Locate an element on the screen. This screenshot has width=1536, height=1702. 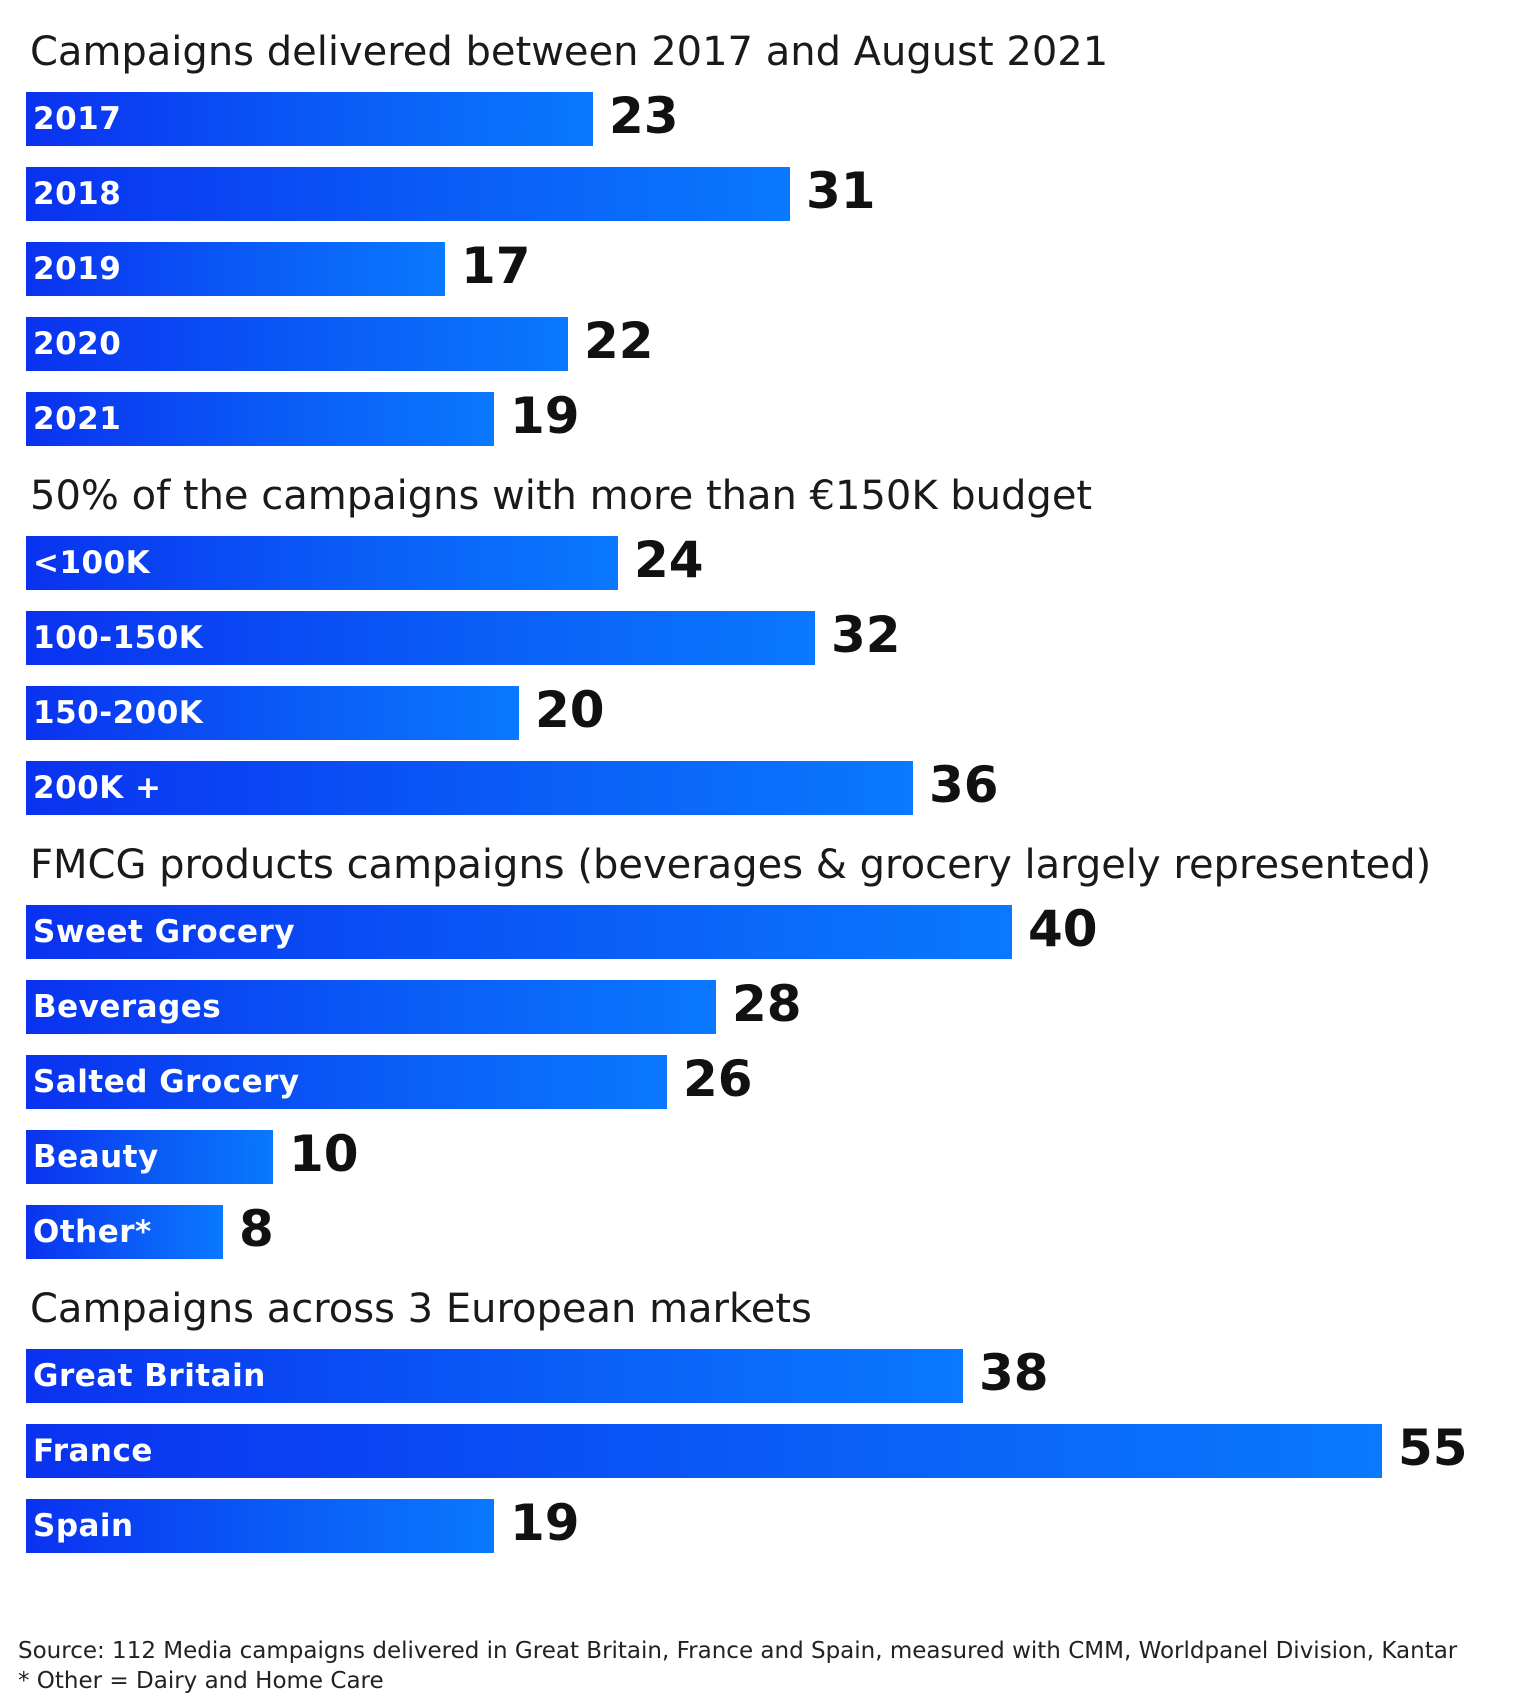
bar-value-label: 22 is located at coordinates (619, 341).